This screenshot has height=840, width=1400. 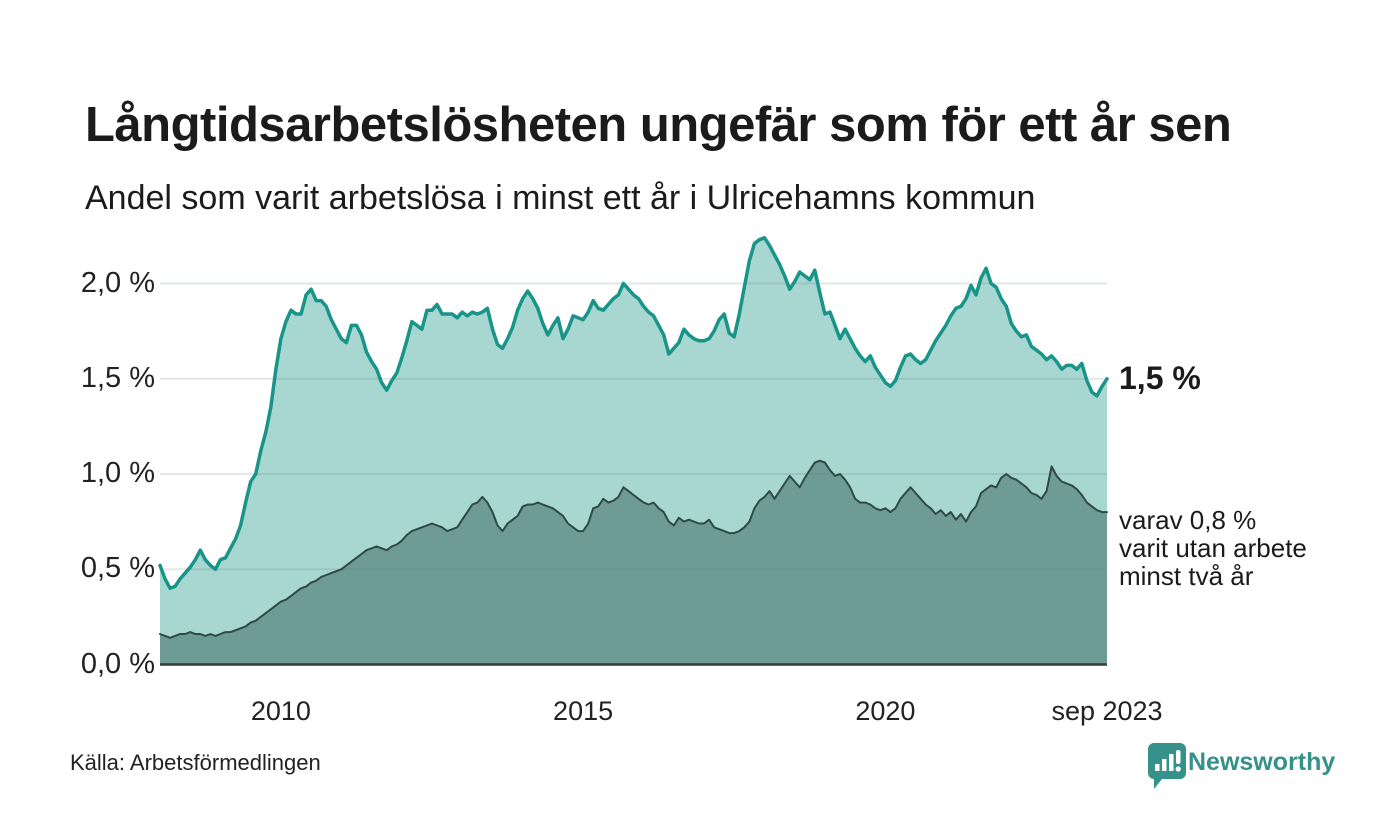 I want to click on annotation-line: varav 0,8 %, so click(x=1188, y=520).